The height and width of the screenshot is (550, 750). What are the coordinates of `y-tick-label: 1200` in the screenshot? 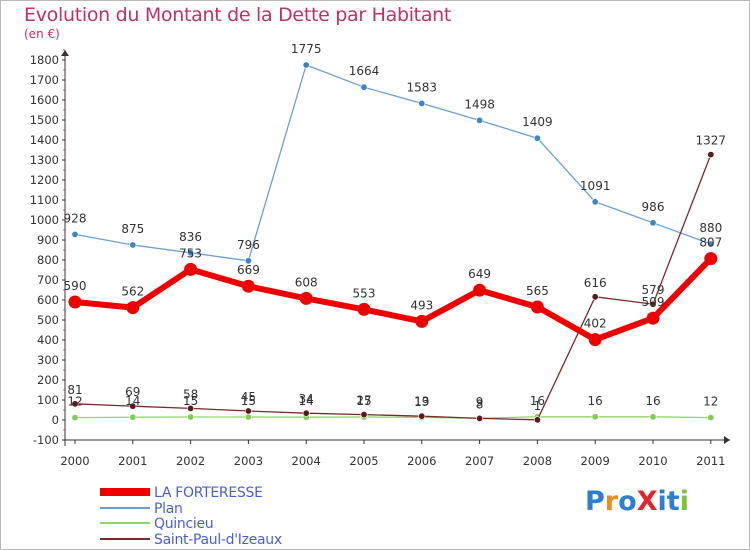 It's located at (44, 180).